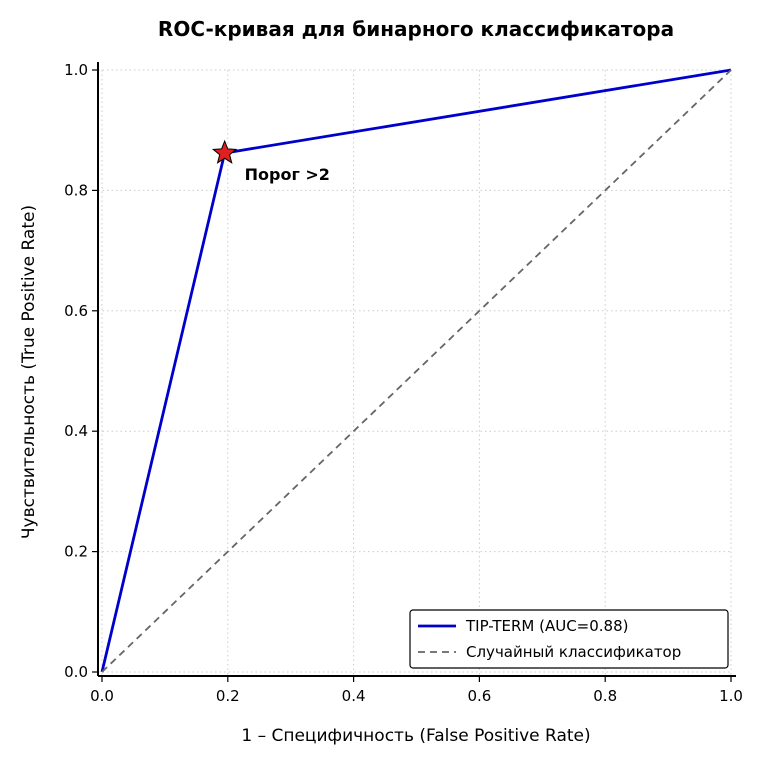 Image resolution: width=764 pixels, height=764 pixels. I want to click on threshold-annotation: Порог >2, so click(287, 174).